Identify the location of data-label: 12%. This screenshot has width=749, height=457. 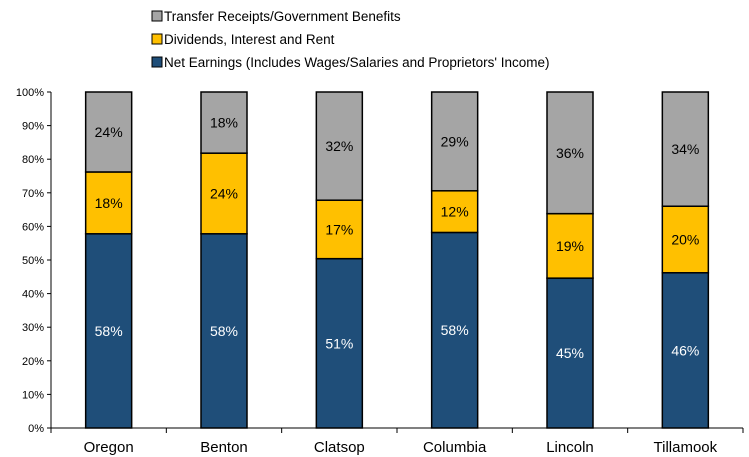
(455, 212).